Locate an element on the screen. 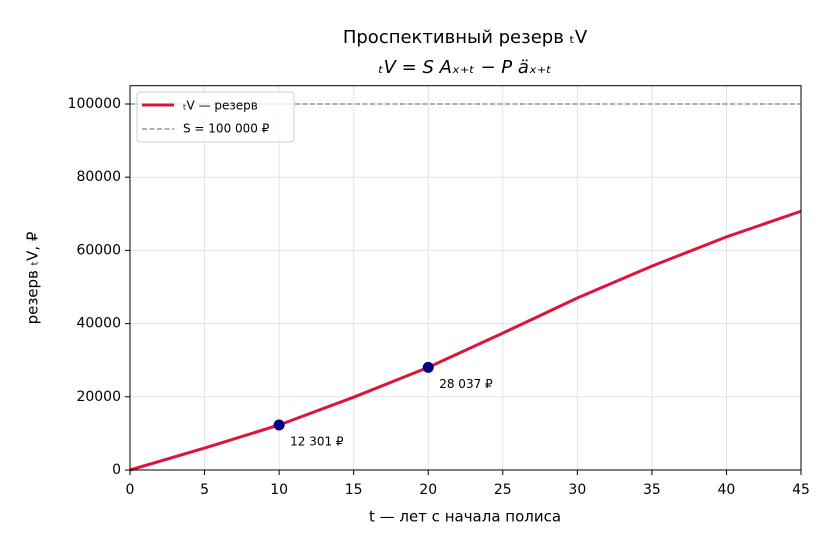 This screenshot has width=832, height=550. annotation: 28 037 ₽ is located at coordinates (466, 384).